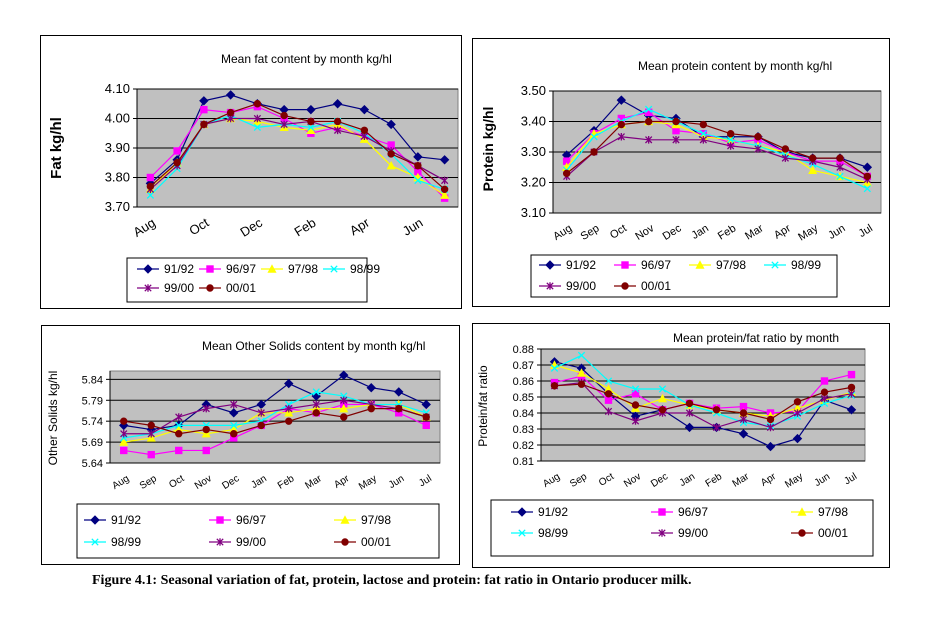  Describe the element at coordinates (866, 231) in the screenshot. I see `x-tick-label: Jul` at that location.